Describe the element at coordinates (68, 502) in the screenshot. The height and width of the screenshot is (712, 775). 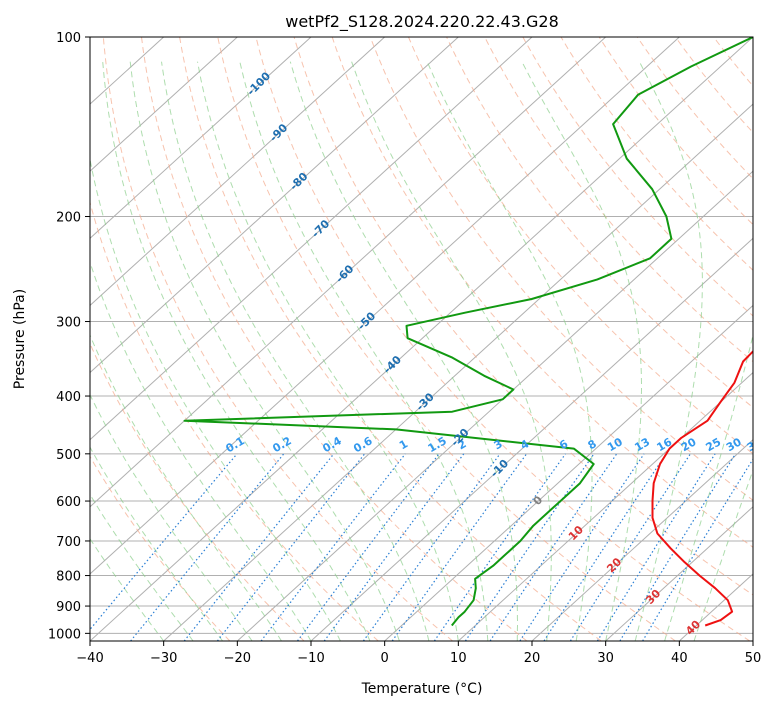
I see `y-tick-label: 600` at that location.